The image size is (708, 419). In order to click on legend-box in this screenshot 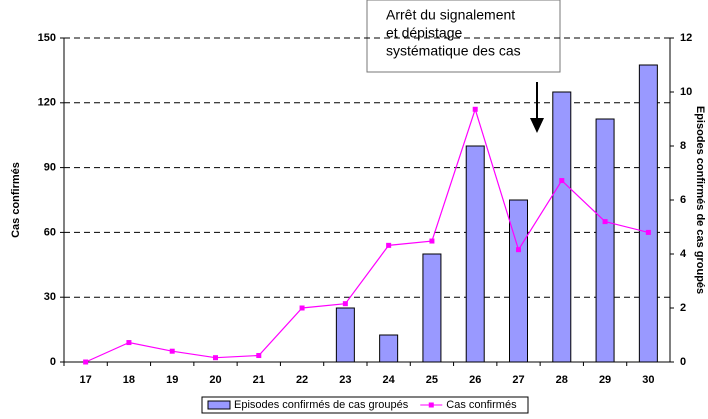, I will do `click(365, 405)`.